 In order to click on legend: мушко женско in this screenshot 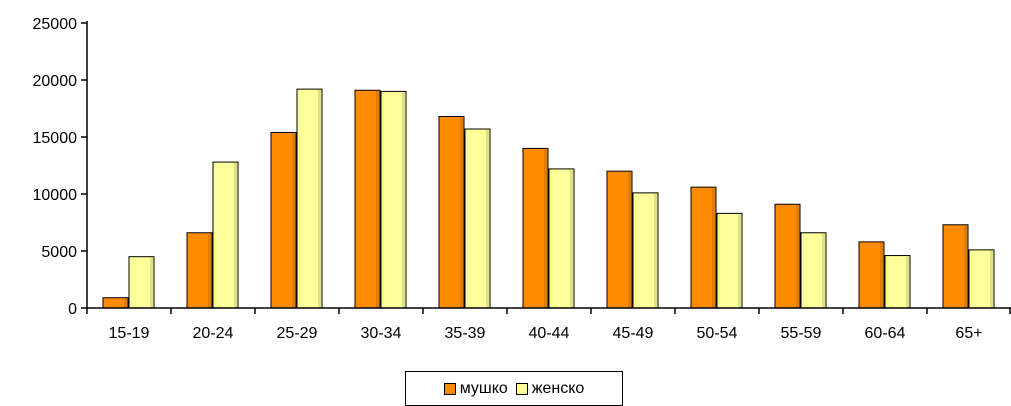, I will do `click(514, 388)`.